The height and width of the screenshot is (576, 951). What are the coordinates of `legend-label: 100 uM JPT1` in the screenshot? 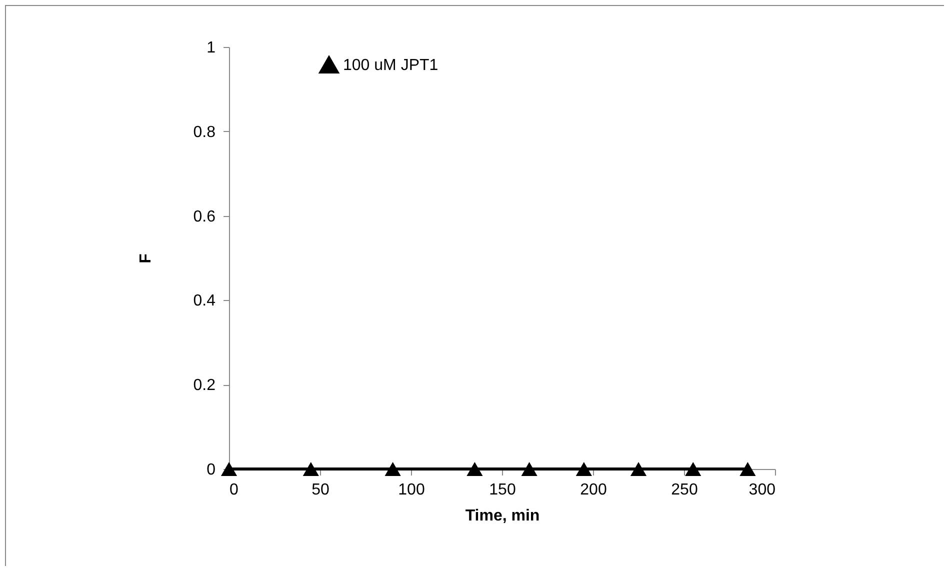 It's located at (390, 65).